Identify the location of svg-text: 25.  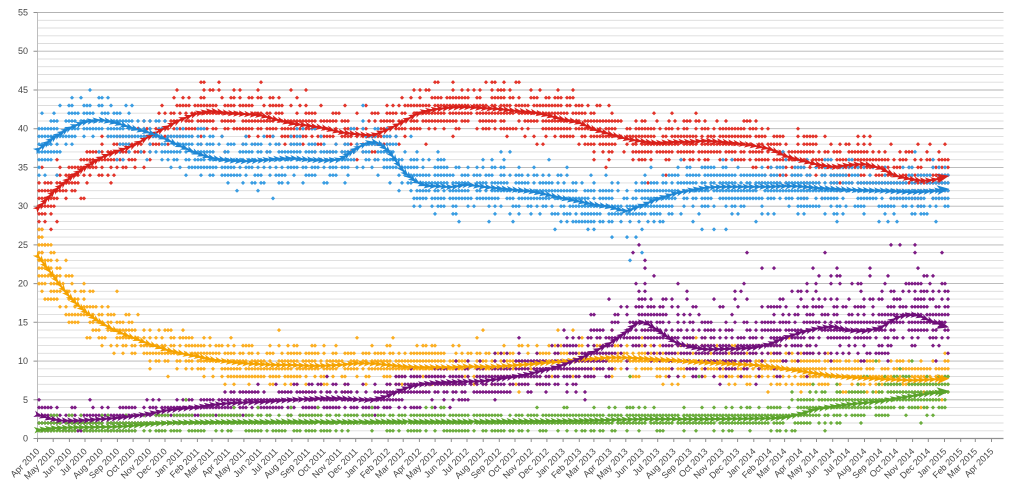
(23, 245).